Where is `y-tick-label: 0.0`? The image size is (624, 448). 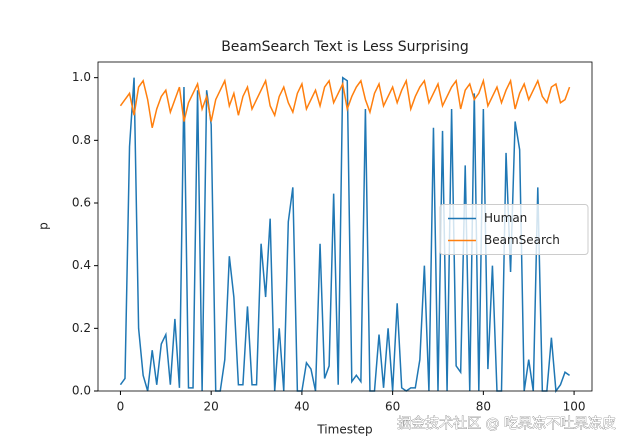
y-tick-label: 0.0 is located at coordinates (81, 391).